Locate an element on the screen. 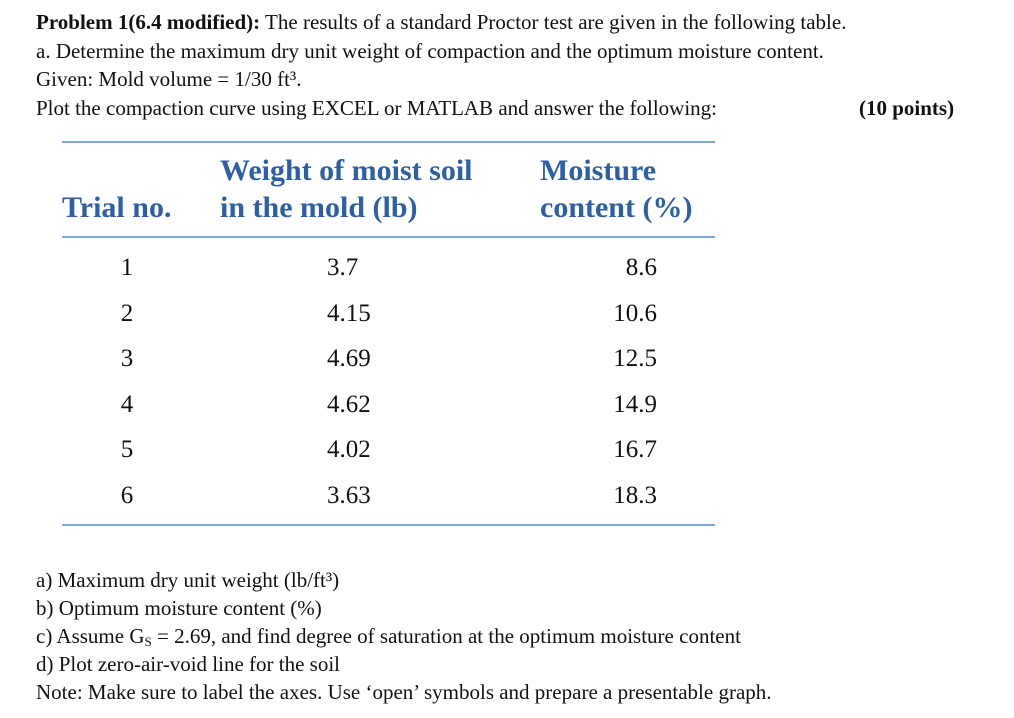 This screenshot has height=718, width=1014. text-line: Given: Mold volume = 1/30 ft³. is located at coordinates (169, 79).